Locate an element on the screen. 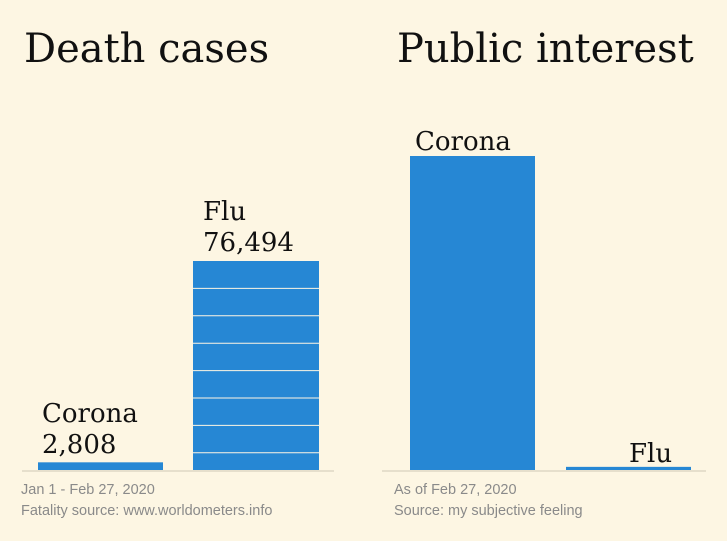 The height and width of the screenshot is (541, 727). date-note: As of Feb 27, 2020 is located at coordinates (455, 490).